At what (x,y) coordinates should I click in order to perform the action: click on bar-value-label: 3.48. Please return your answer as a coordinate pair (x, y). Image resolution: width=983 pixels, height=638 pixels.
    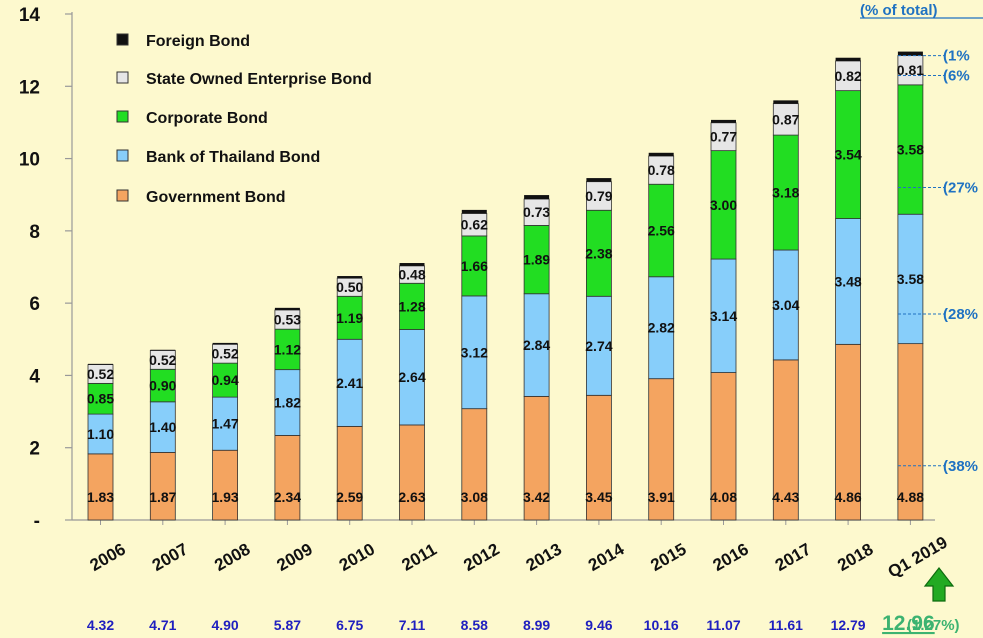
    Looking at the image, I should click on (847, 281).